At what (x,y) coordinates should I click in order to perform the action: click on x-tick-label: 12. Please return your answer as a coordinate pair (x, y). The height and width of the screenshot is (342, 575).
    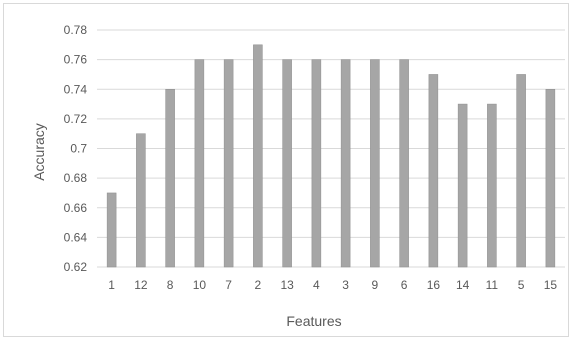
    Looking at the image, I should click on (141, 285).